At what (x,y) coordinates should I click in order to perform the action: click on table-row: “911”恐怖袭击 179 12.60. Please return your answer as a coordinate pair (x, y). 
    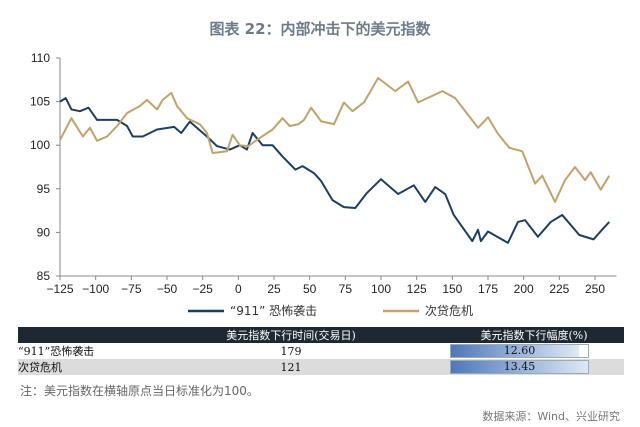
    Looking at the image, I should click on (321, 351).